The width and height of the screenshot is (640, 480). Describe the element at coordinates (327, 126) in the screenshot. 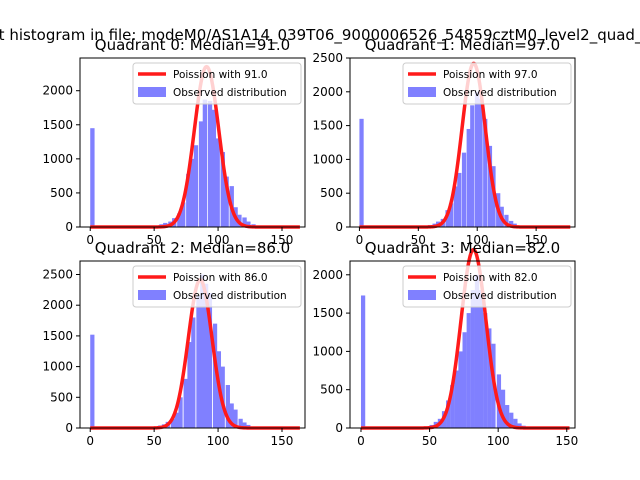

I see `y-tick-label: 1500` at that location.